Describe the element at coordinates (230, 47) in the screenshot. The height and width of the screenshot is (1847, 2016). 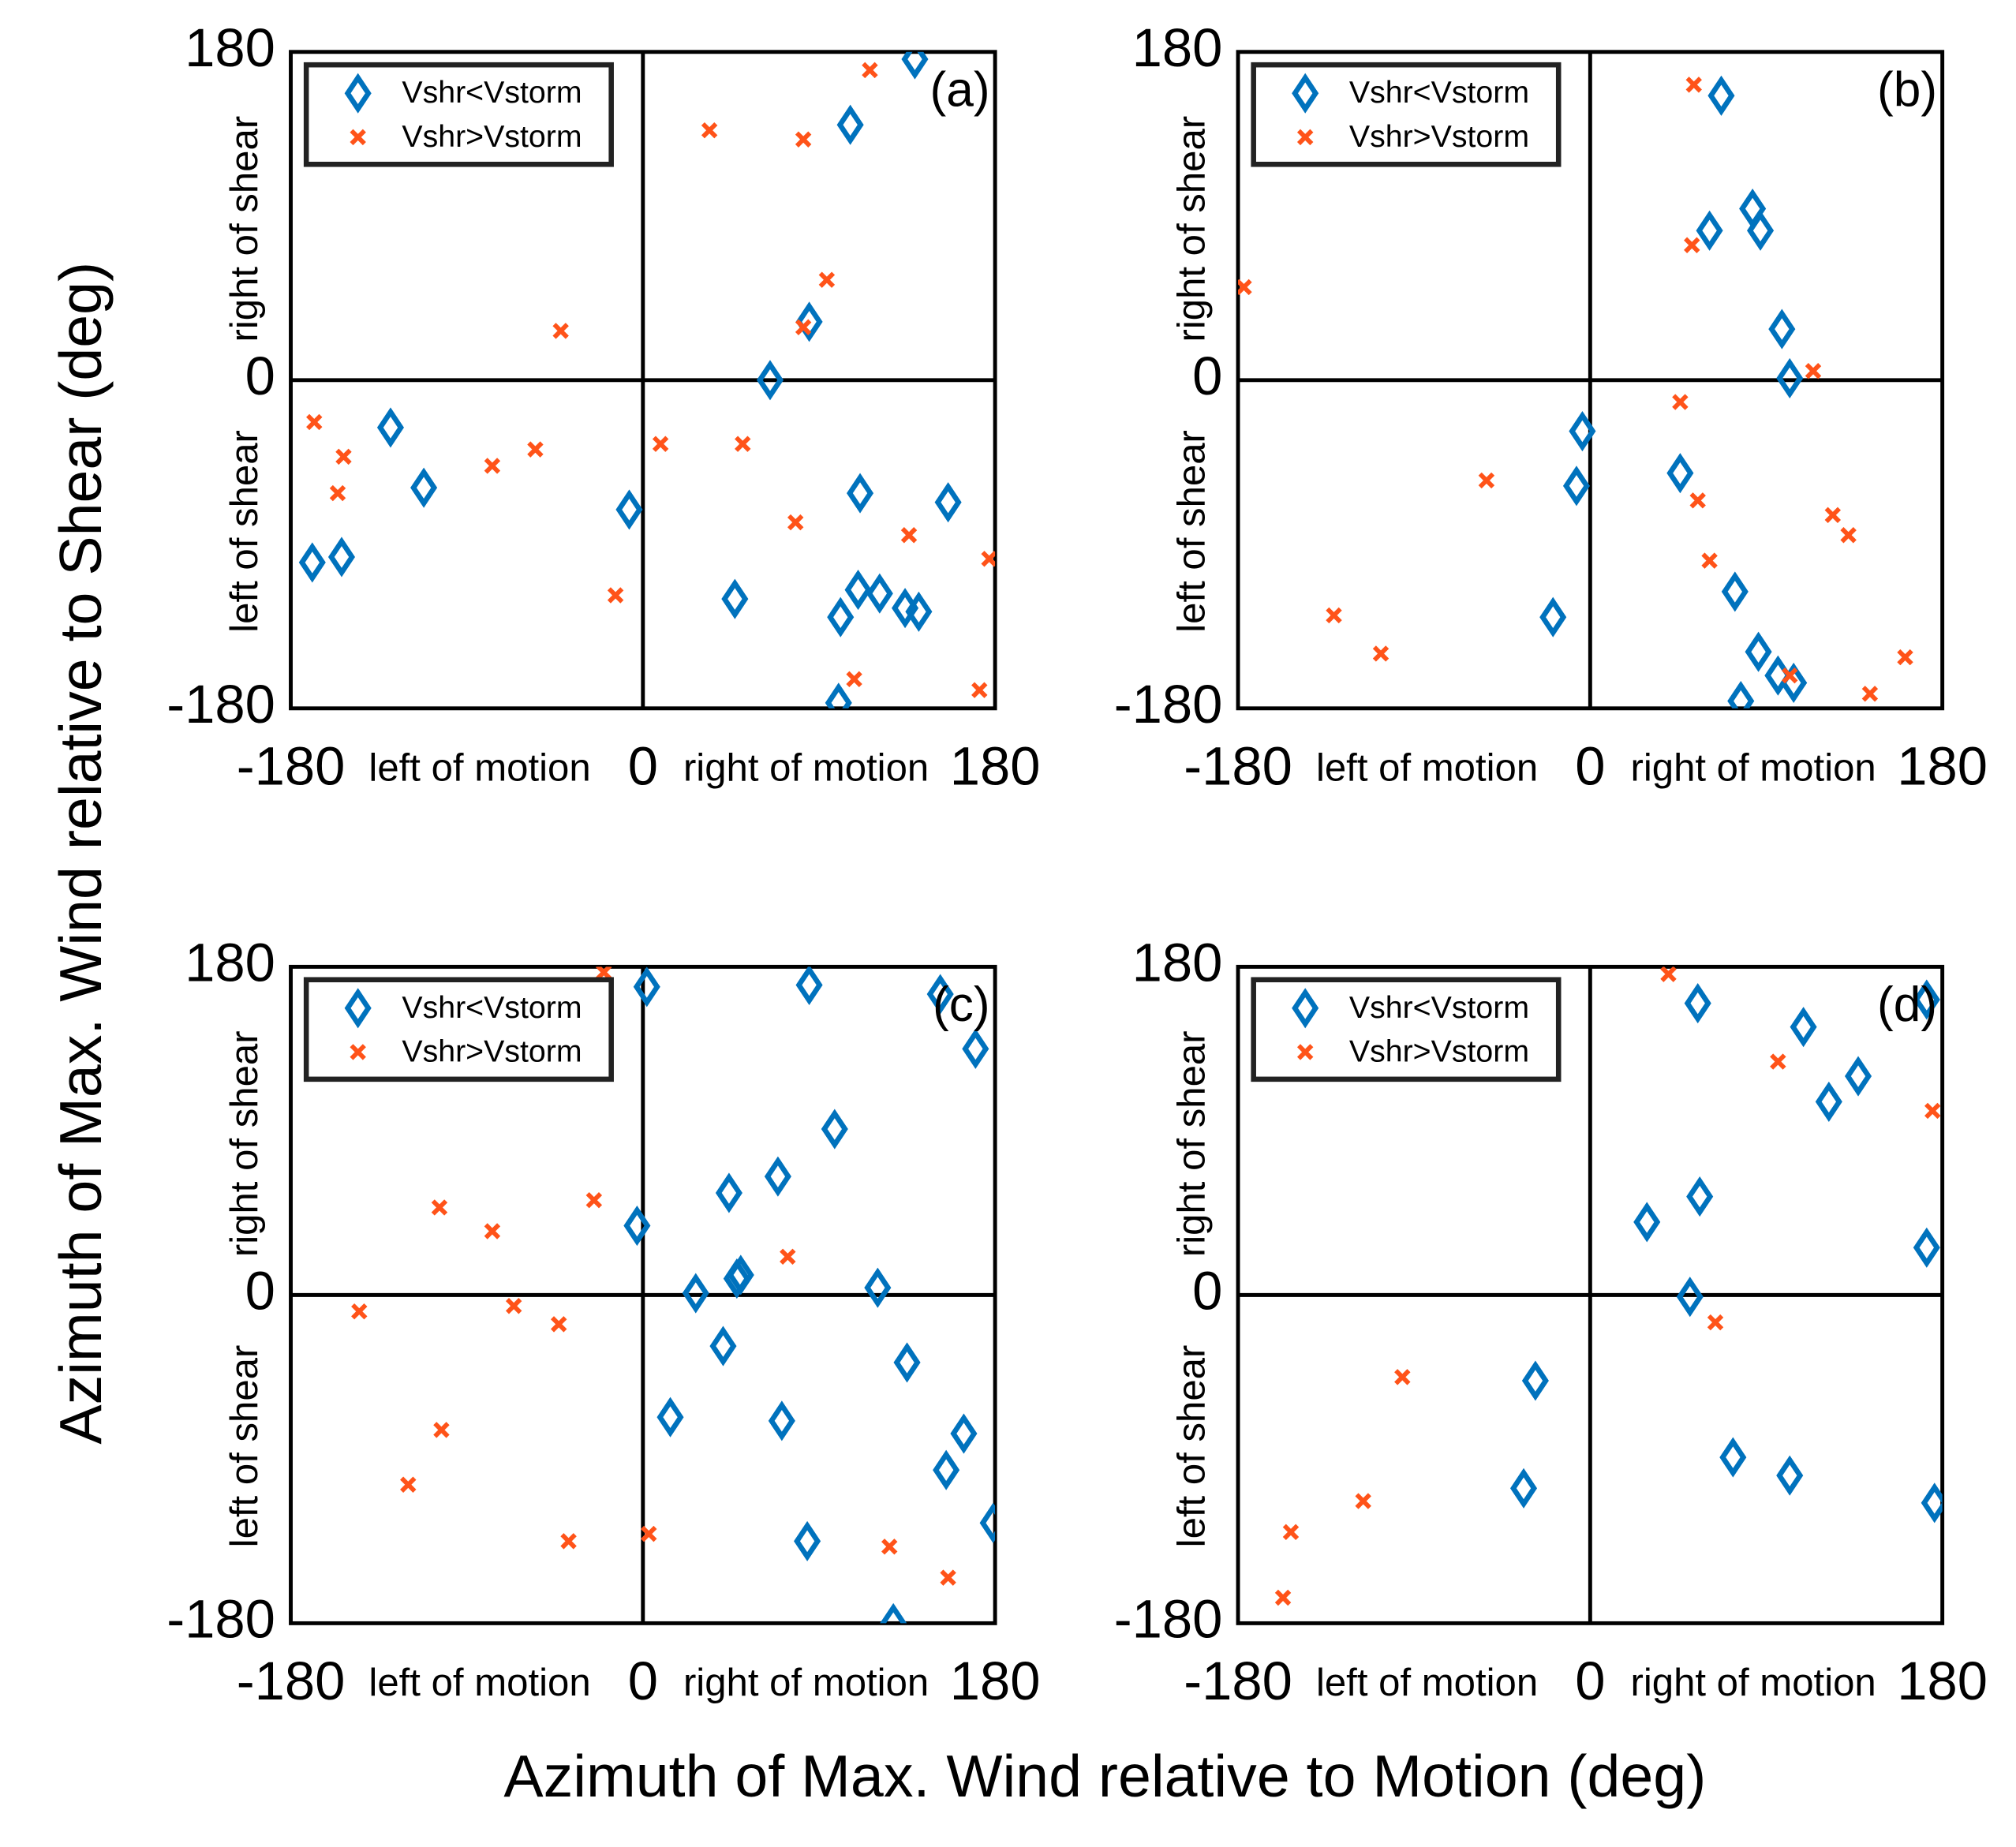
I see `y-tick-label: 180` at that location.